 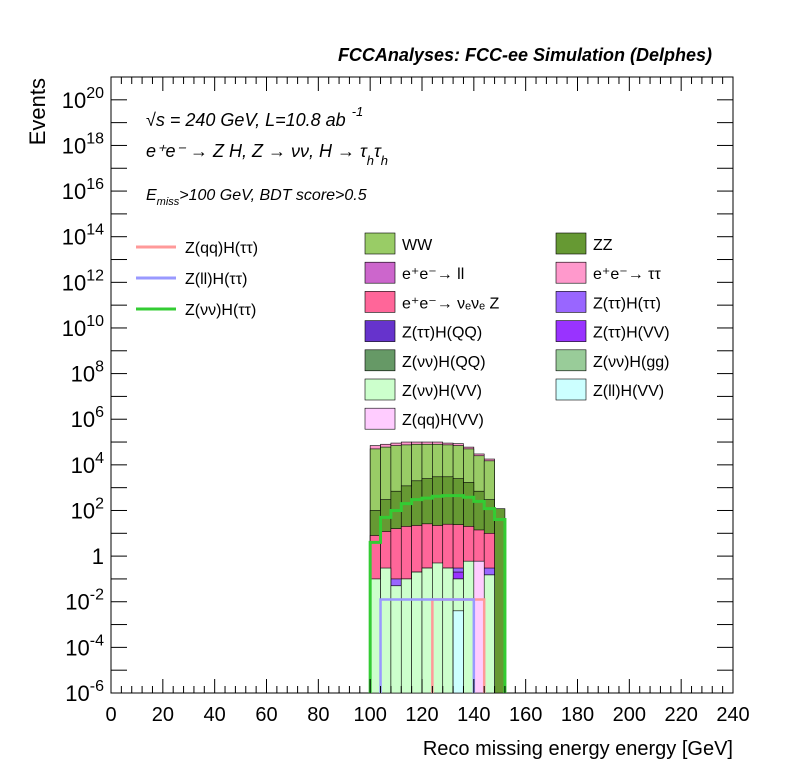 What do you see at coordinates (479, 627) in the screenshot?
I see `bar-z-qq-h-vv--10` at bounding box center [479, 627].